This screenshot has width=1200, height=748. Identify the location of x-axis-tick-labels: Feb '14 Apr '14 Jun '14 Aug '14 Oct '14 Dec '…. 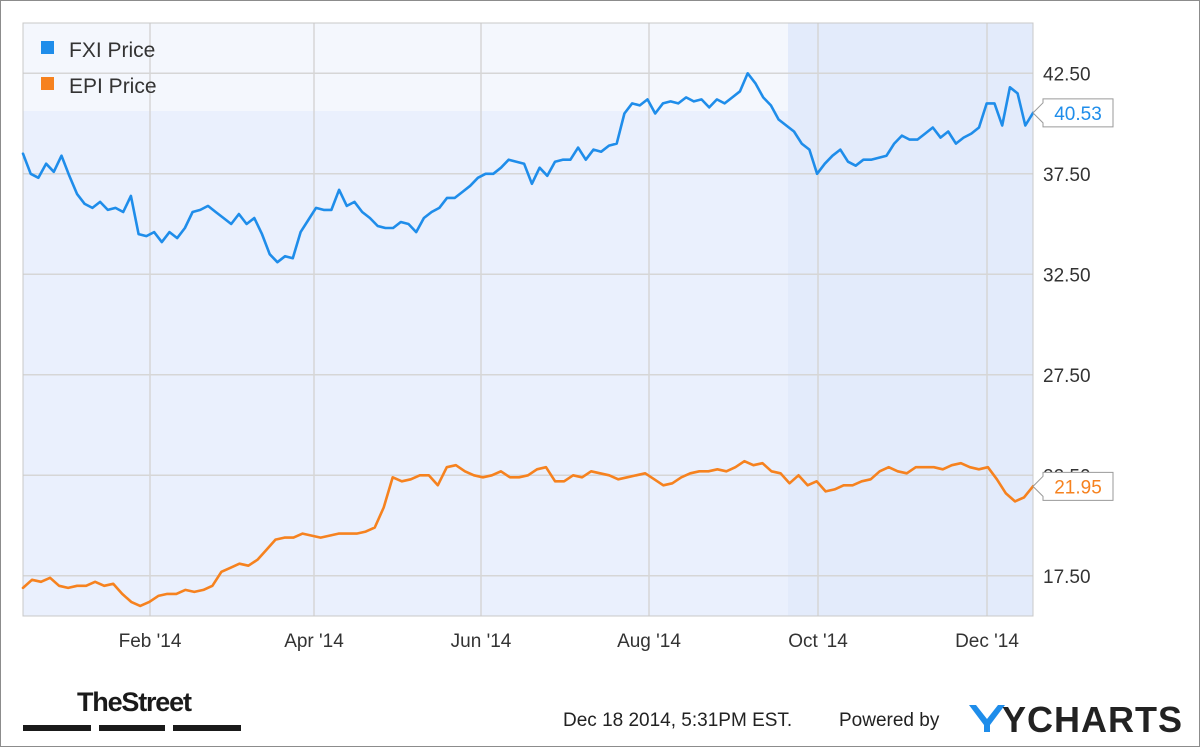
(569, 641).